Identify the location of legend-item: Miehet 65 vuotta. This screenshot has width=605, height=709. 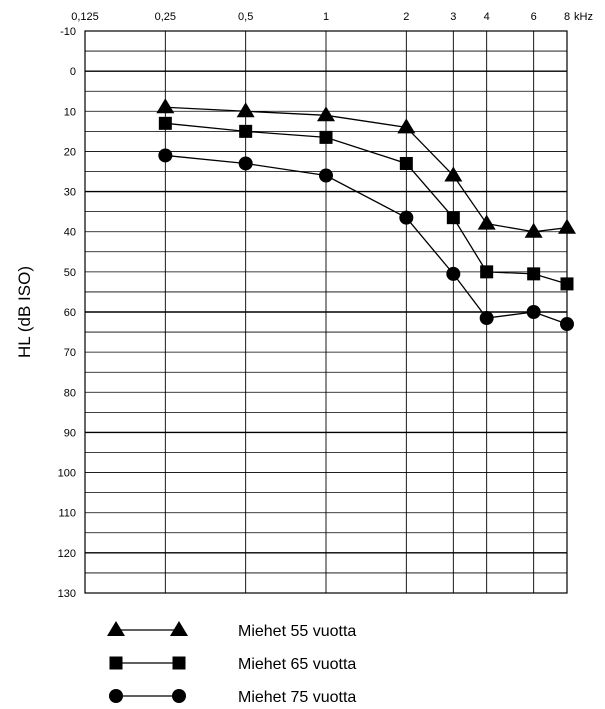
(232, 664).